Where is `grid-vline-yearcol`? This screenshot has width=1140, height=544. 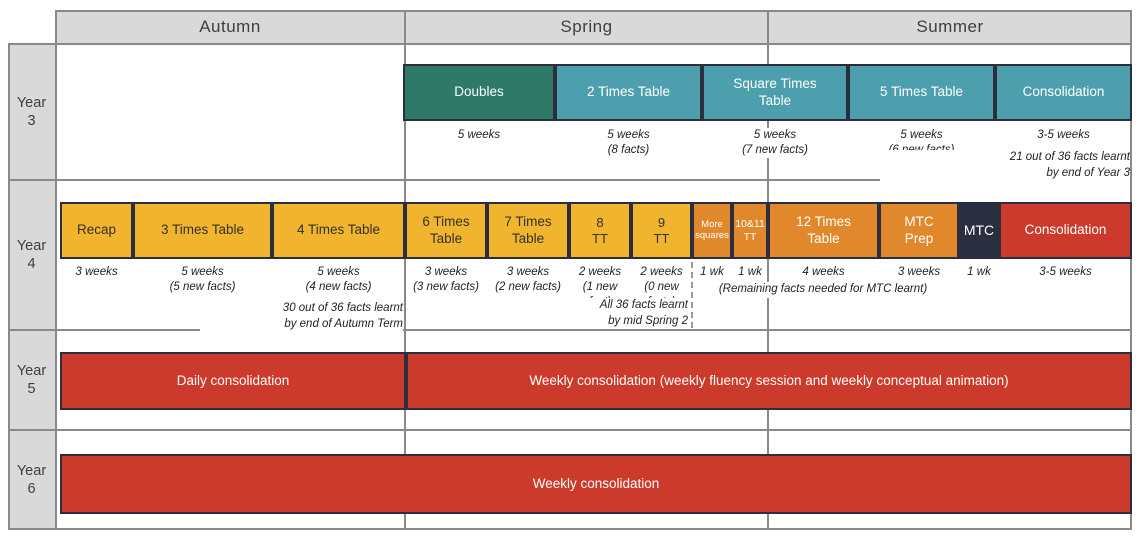 grid-vline-yearcol is located at coordinates (56, 270).